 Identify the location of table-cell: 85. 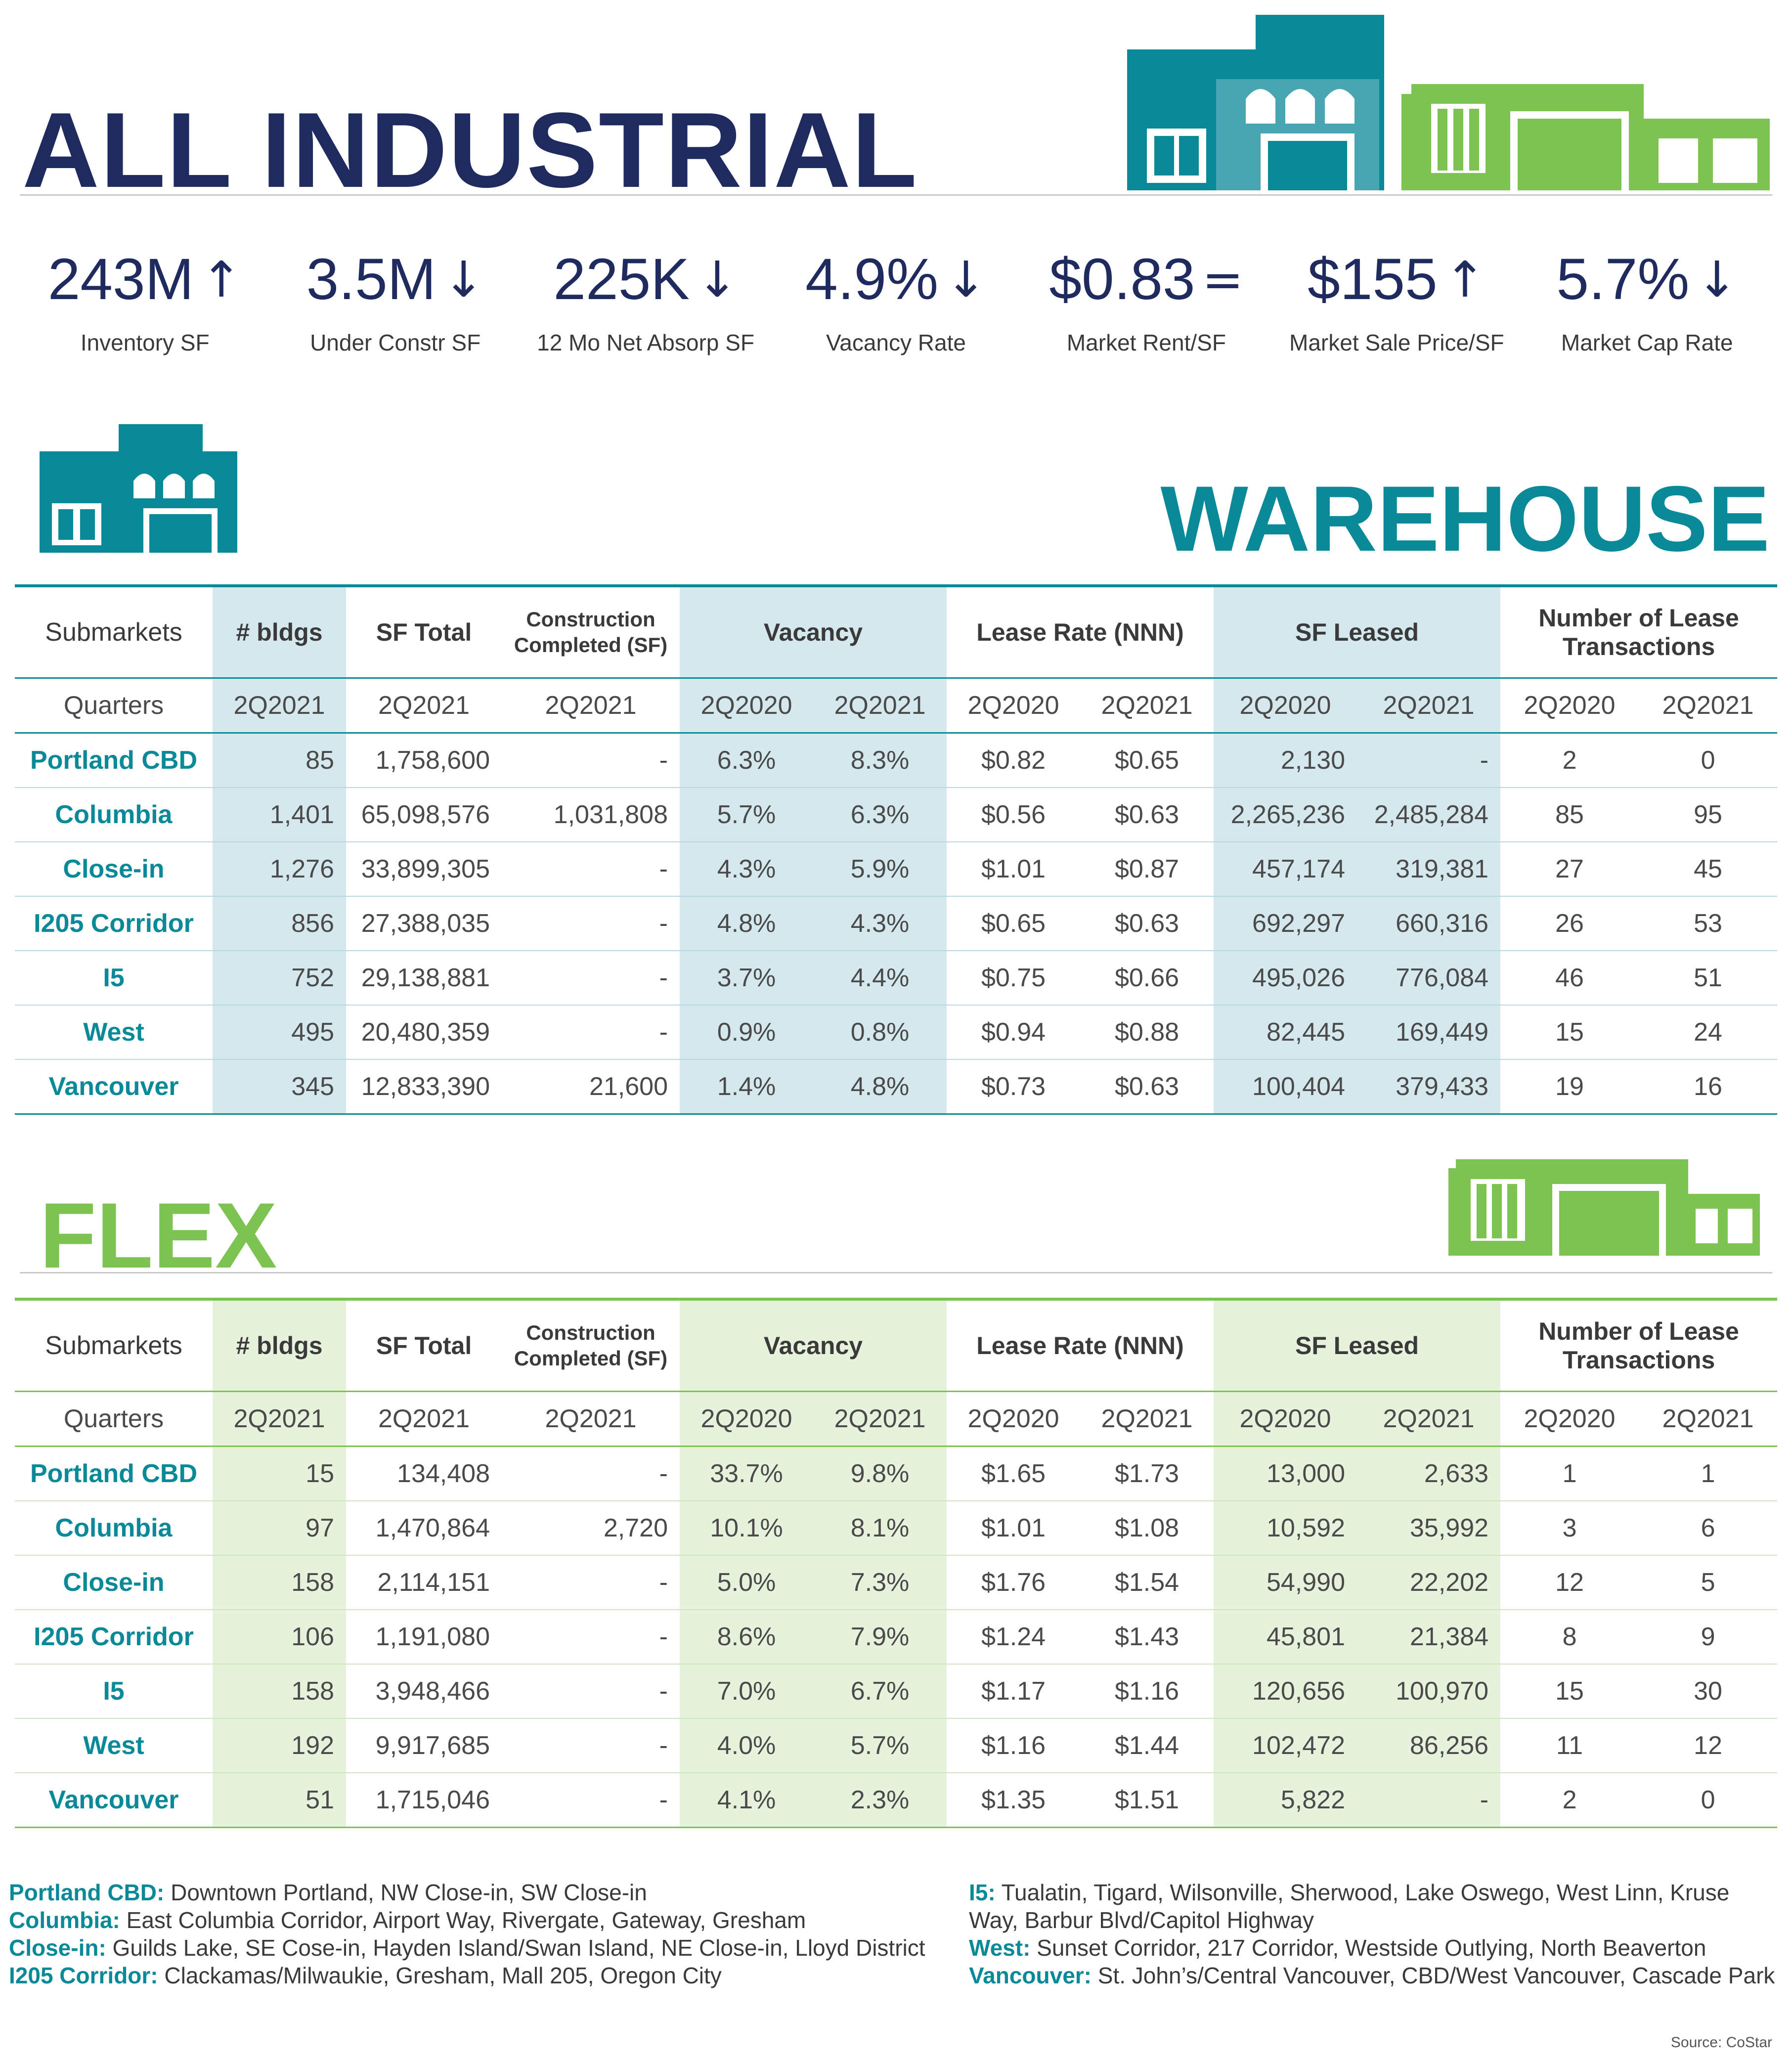
(1570, 815).